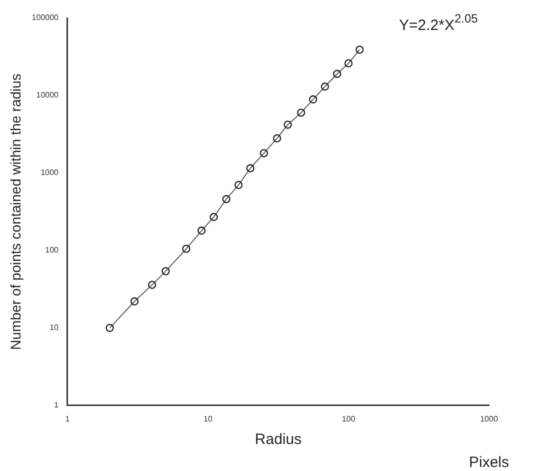 The height and width of the screenshot is (471, 539). Describe the element at coordinates (489, 419) in the screenshot. I see `x-tick-label: 1000` at that location.